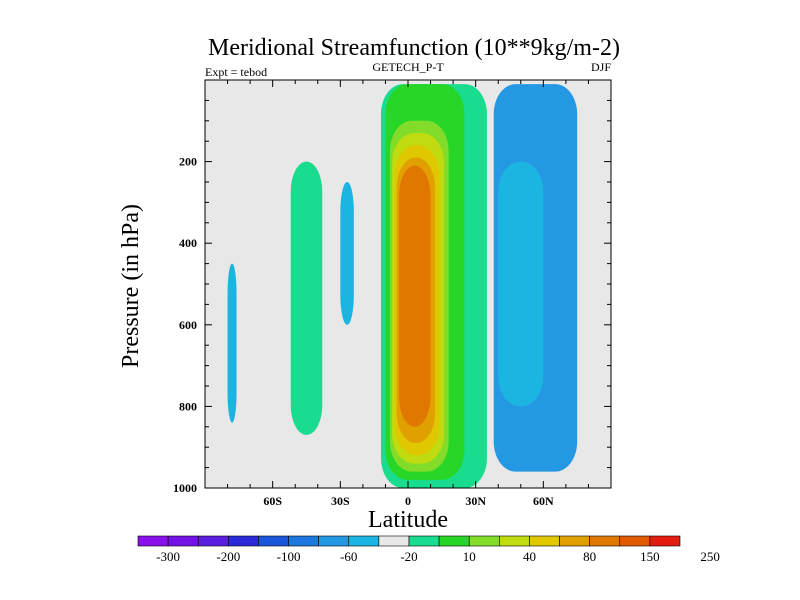 This screenshot has width=800, height=600. I want to click on colorbar-label: 80, so click(589, 556).